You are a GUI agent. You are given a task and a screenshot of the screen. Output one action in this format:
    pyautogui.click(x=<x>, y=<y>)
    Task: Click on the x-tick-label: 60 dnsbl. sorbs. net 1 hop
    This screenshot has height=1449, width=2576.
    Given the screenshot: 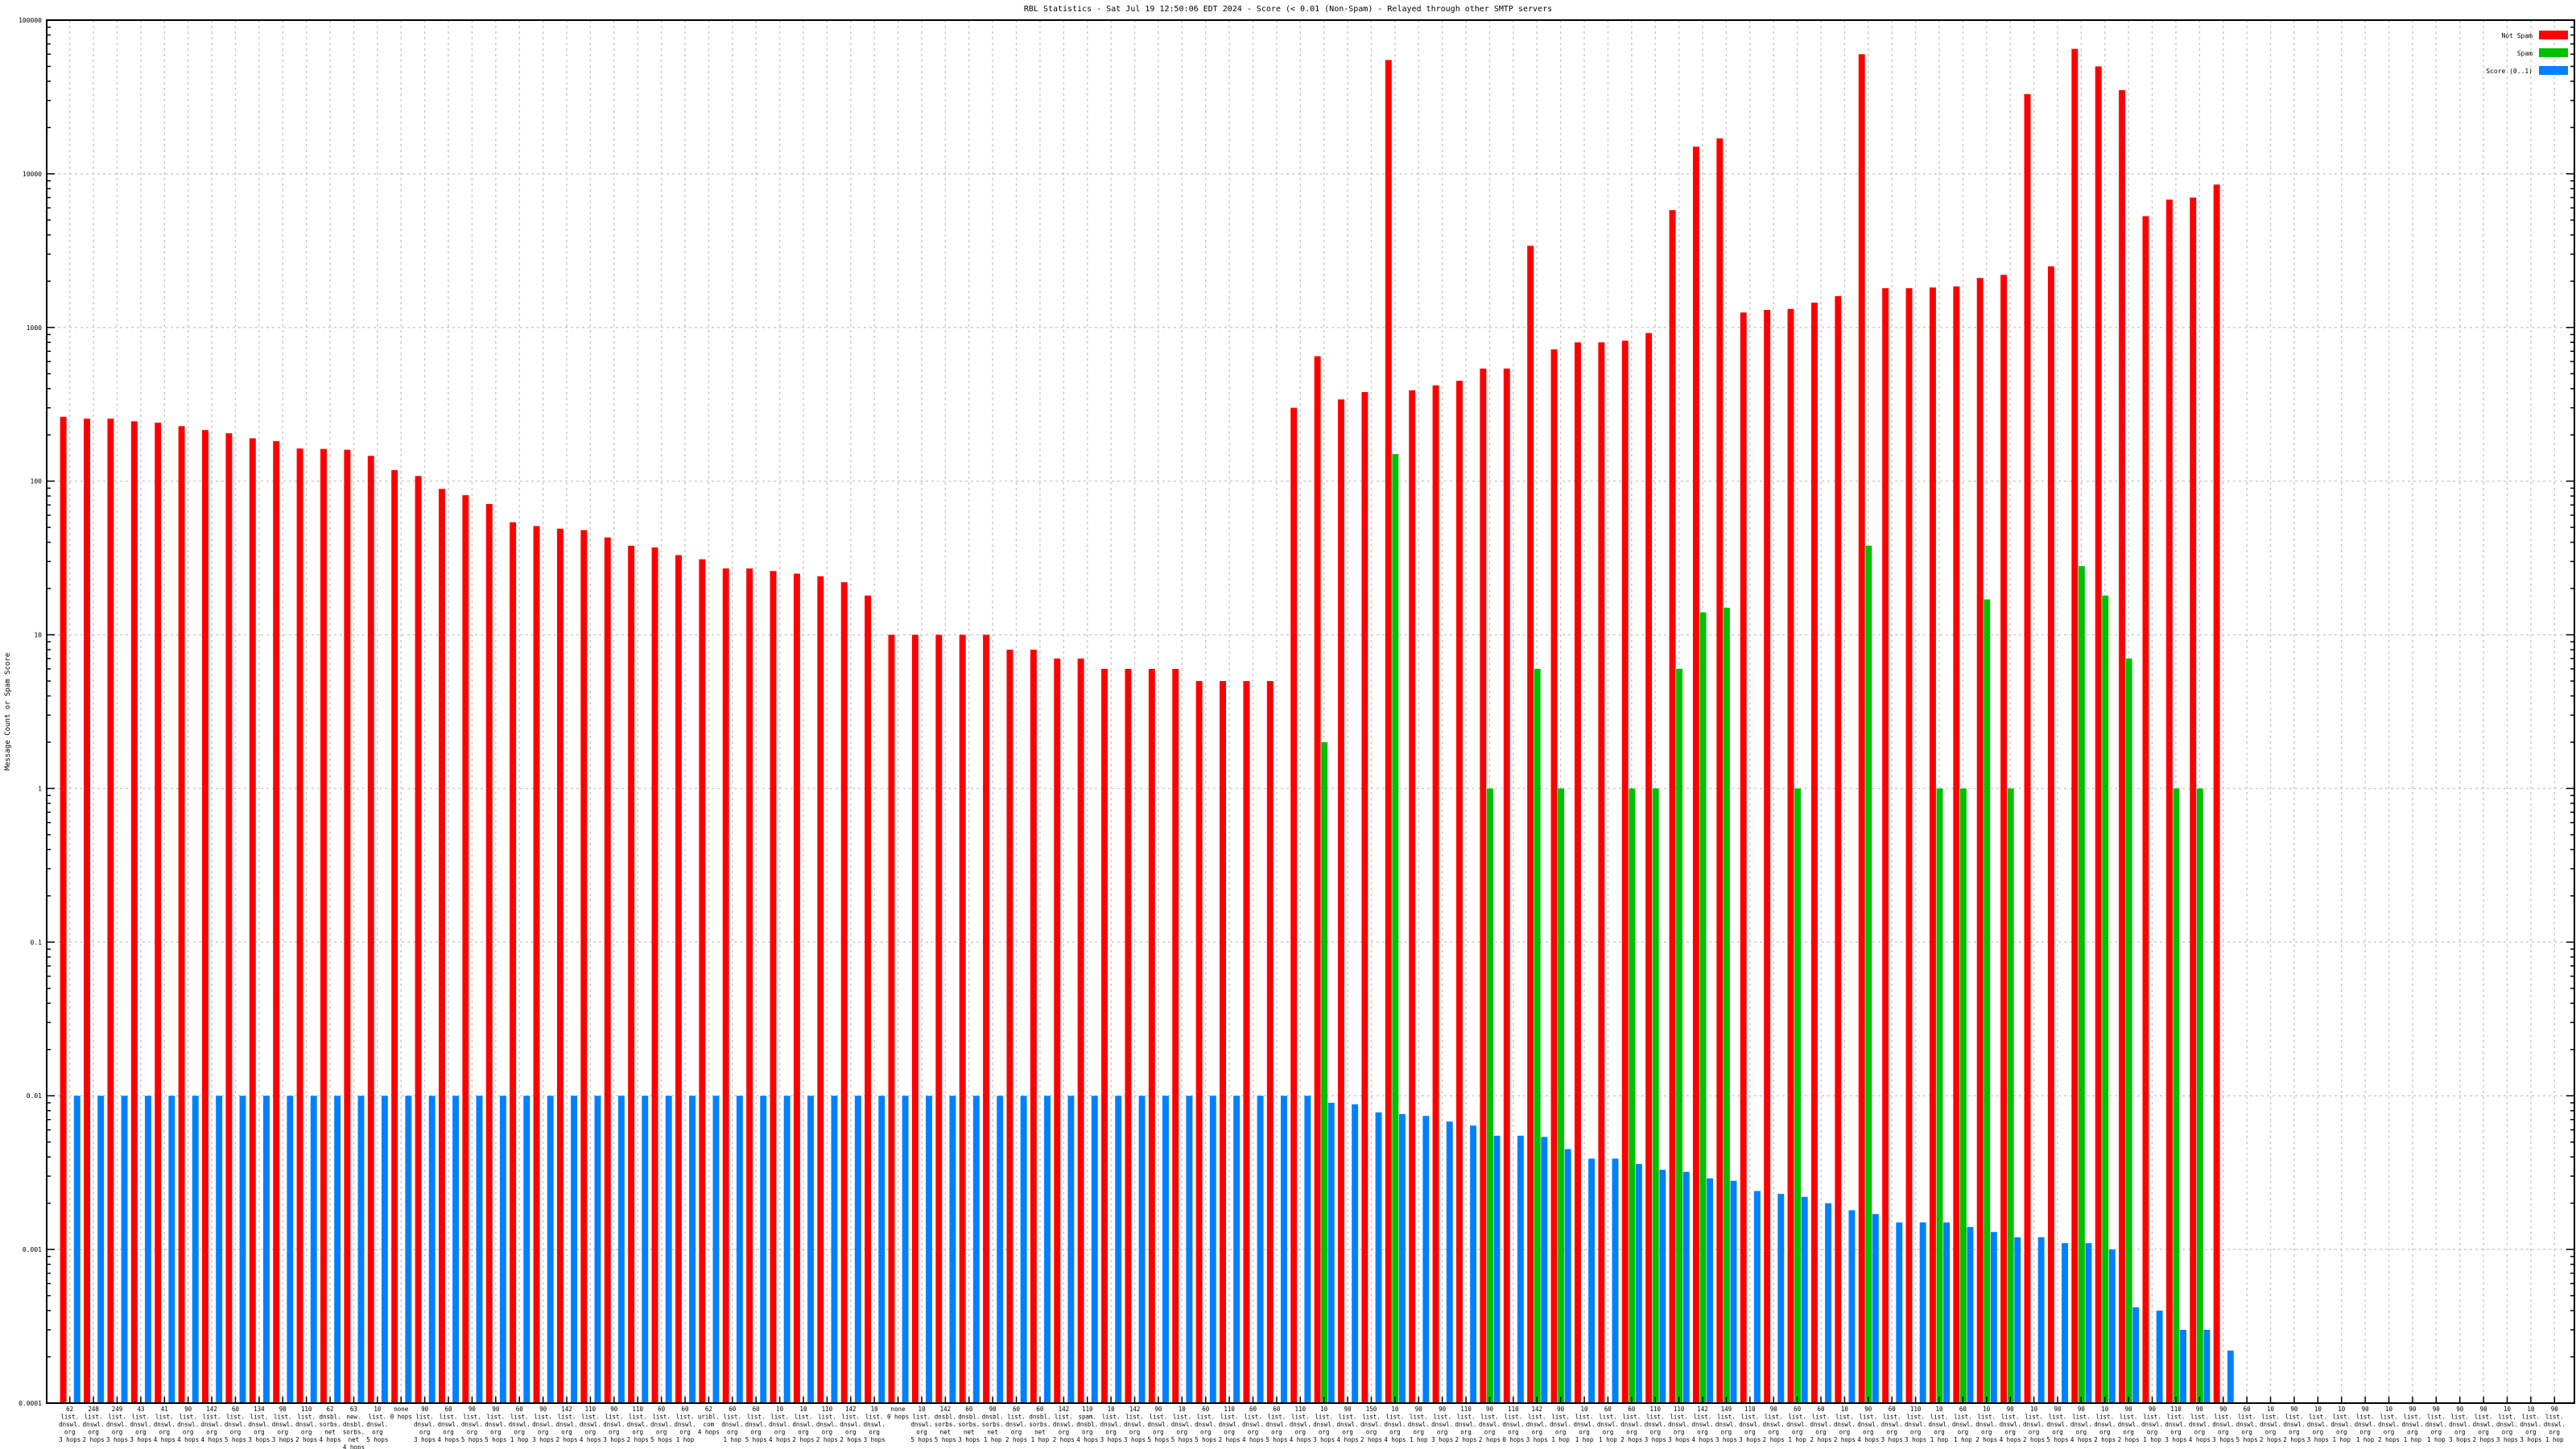 What is the action you would take?
    pyautogui.click(x=1040, y=1424)
    